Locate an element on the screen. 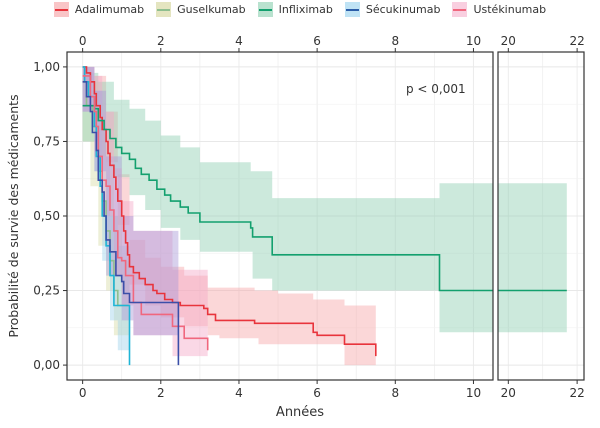 This screenshot has height=428, width=600. y-tick-label: 0,00 is located at coordinates (46, 365).